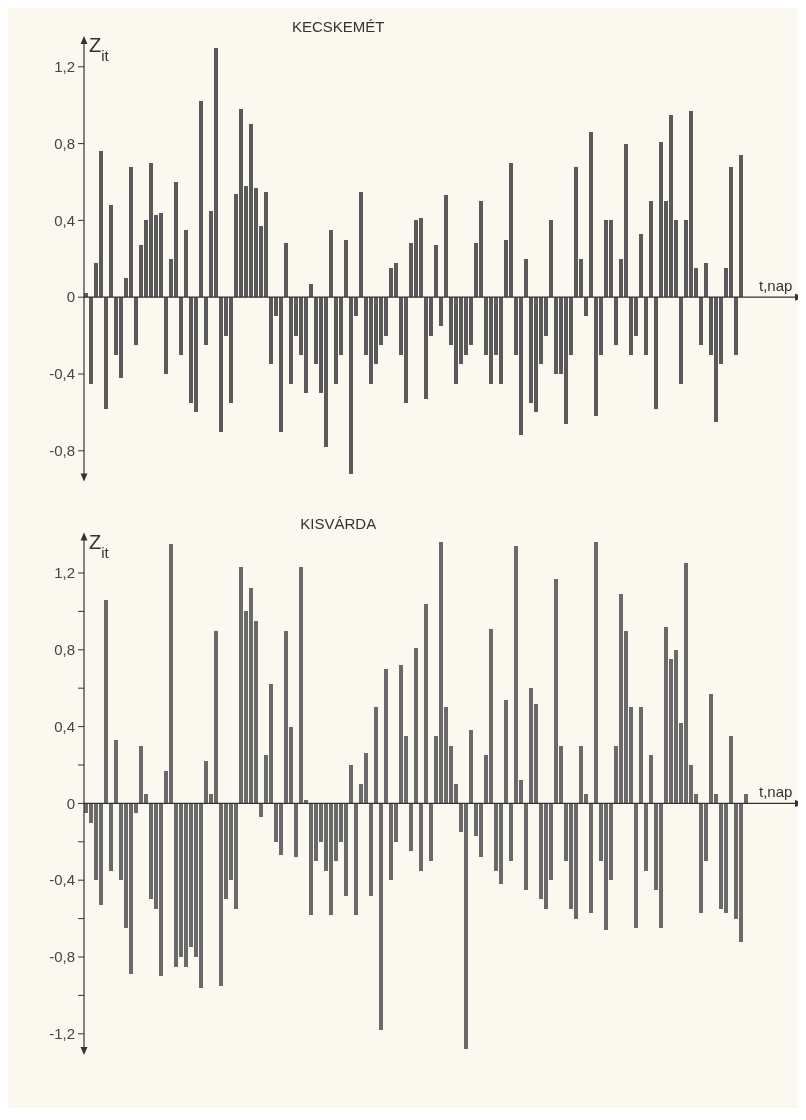 This screenshot has width=806, height=1120. Describe the element at coordinates (338, 26) in the screenshot. I see `chart-title: KECSKEMÉT` at that location.